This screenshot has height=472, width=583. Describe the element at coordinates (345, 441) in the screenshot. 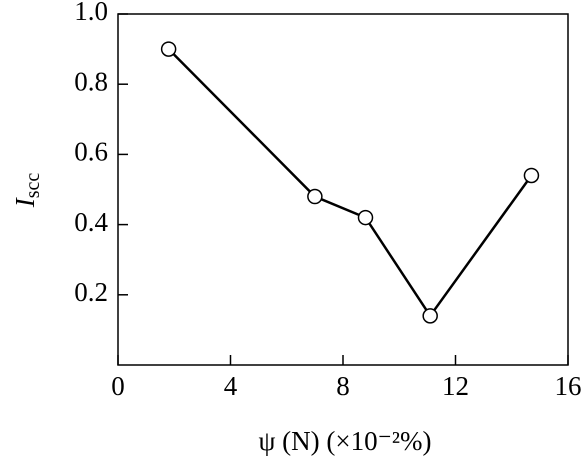

I see `x-axis-label: ψ (N) (×10⁻²%)` at that location.